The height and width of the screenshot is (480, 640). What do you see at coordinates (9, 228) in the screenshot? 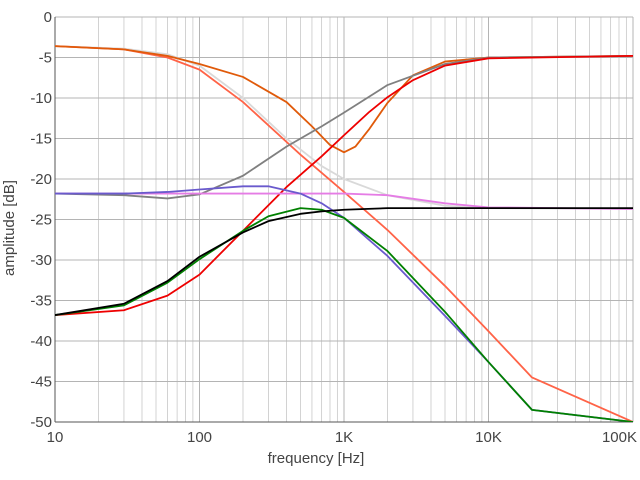
I see `y-axis-label: amplitude [dB]` at bounding box center [9, 228].